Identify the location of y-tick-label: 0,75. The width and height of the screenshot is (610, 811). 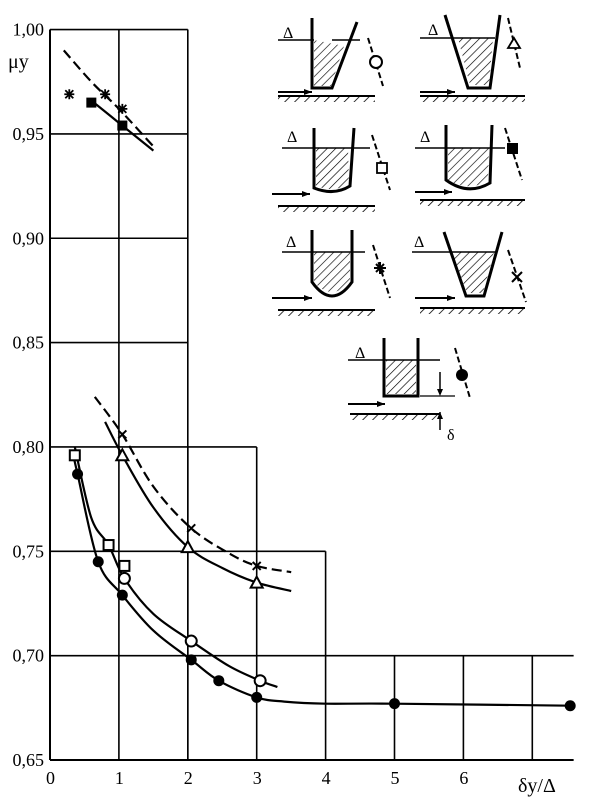
(29, 551).